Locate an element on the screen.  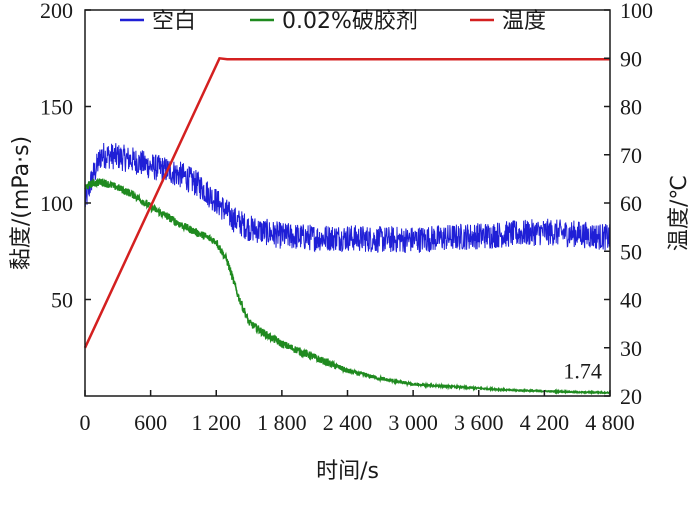
x-tick-label: 1 800 is located at coordinates (282, 422).